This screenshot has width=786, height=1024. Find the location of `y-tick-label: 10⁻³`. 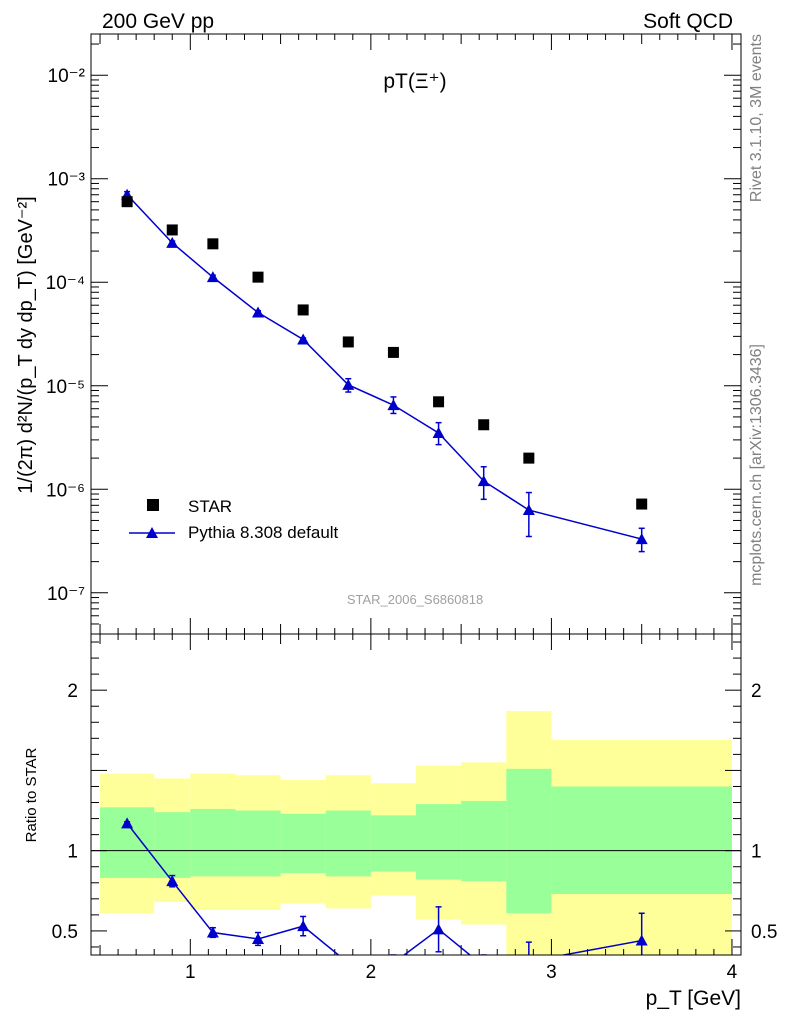

y-tick-label: 10⁻³ is located at coordinates (67, 180).